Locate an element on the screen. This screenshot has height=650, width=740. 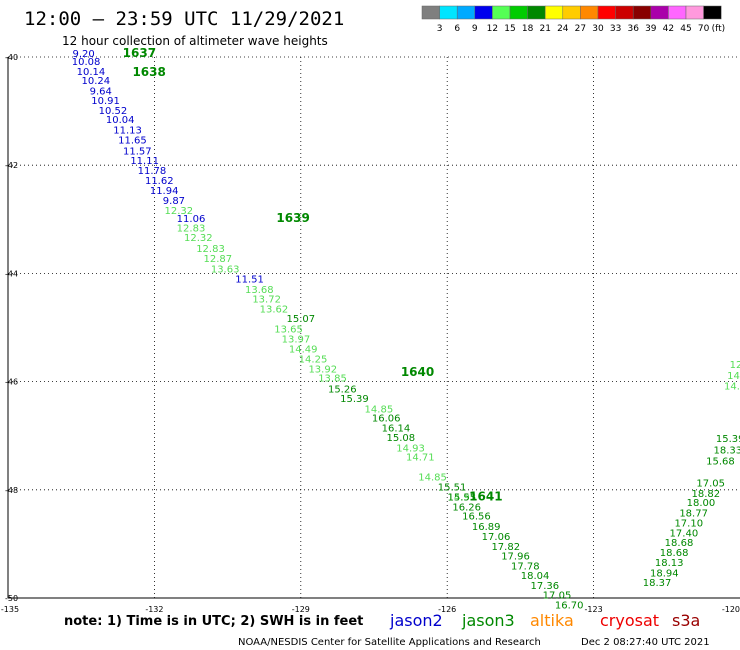
scale-tick-label: 39 is located at coordinates (651, 29).